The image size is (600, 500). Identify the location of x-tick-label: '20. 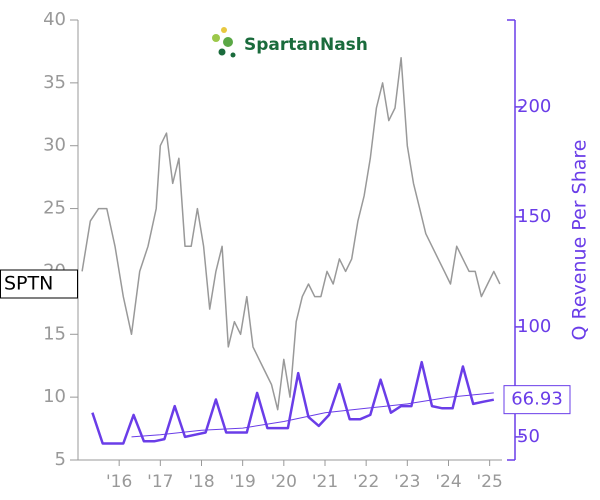
(284, 482).